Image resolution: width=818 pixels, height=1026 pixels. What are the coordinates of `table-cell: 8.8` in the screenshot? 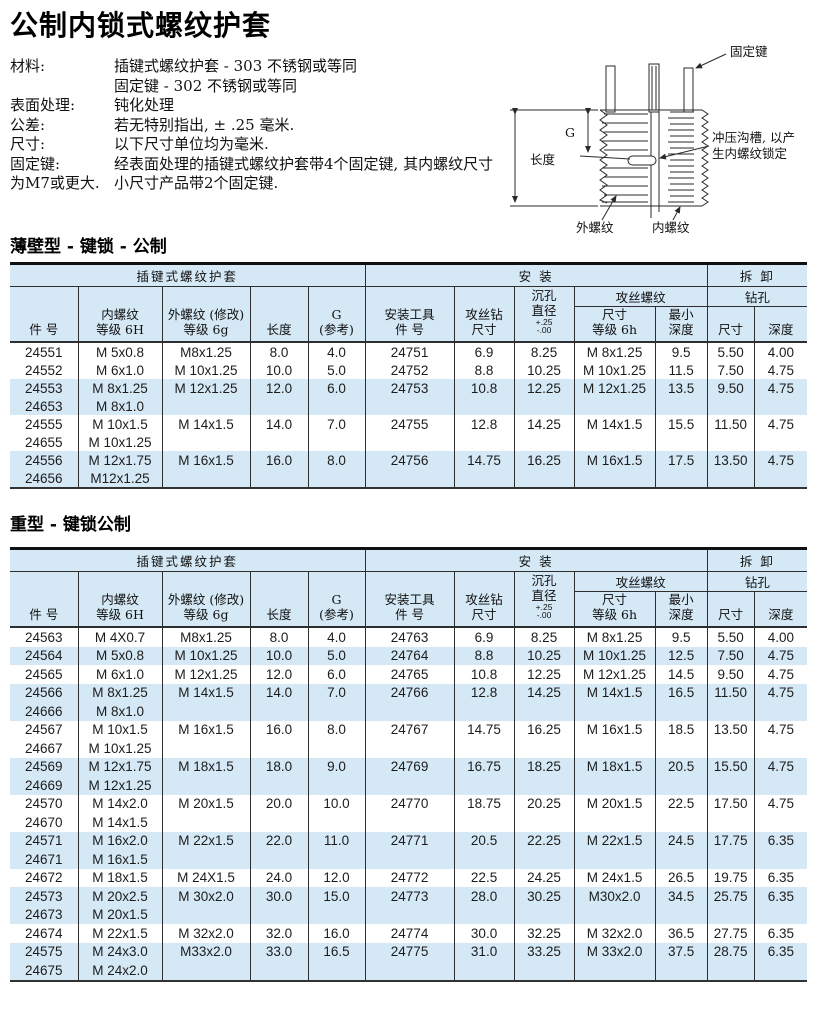 It's located at (484, 655).